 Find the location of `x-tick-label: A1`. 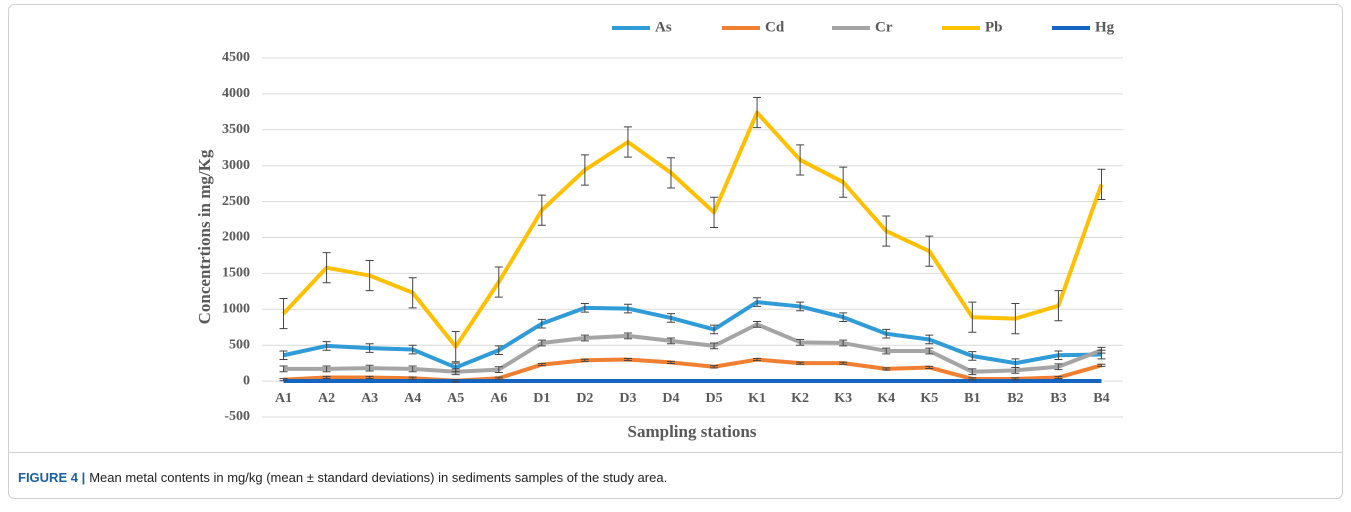

x-tick-label: A1 is located at coordinates (283, 398).